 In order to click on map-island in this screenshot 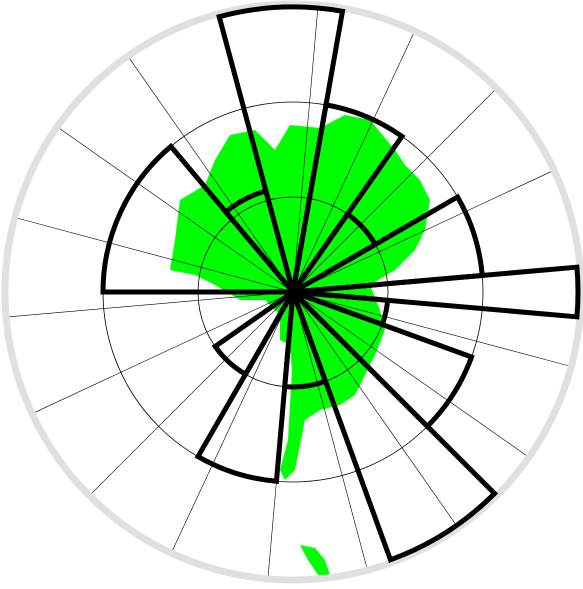, I will do `click(315, 560)`.